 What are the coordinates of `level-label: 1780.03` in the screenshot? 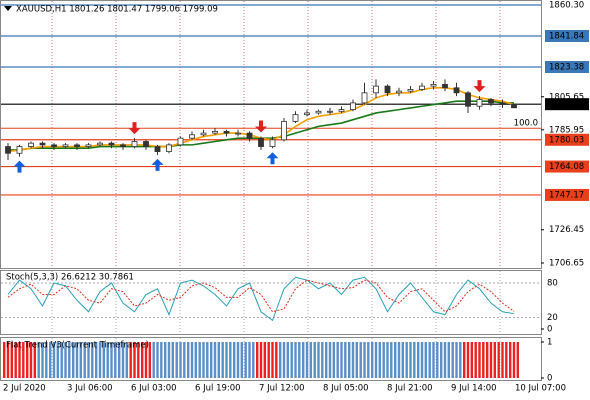 It's located at (566, 140).